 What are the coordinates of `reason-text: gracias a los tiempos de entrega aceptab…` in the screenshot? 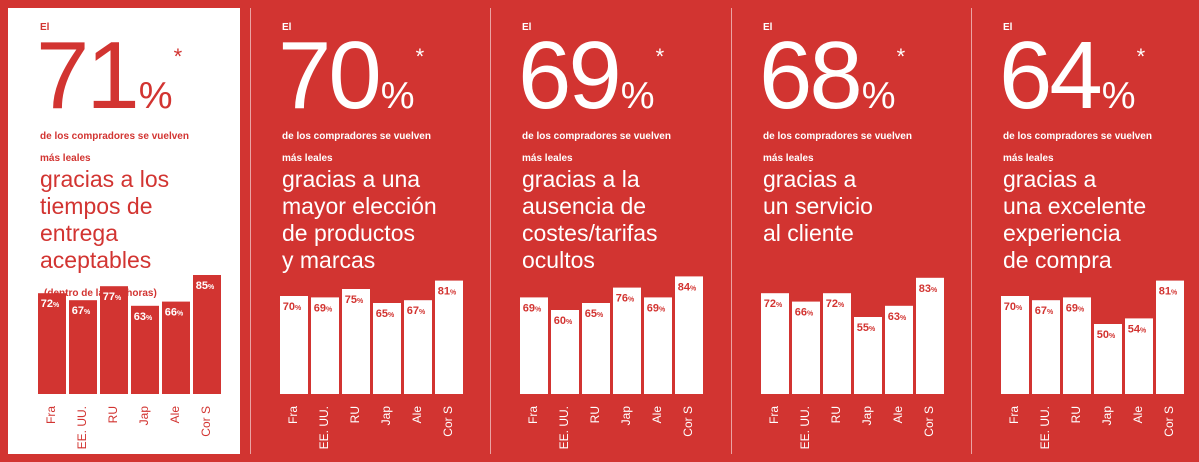 It's located at (140, 220).